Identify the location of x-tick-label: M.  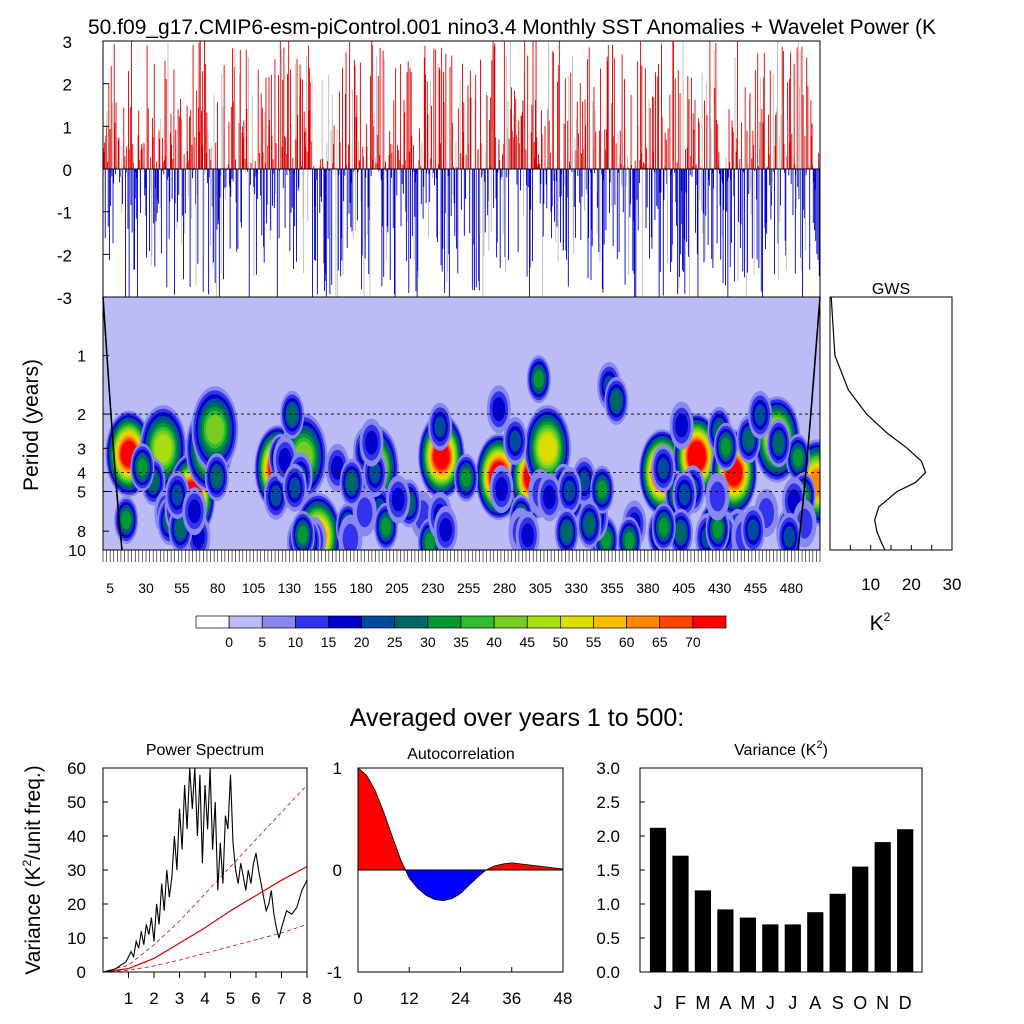
(702, 1003).